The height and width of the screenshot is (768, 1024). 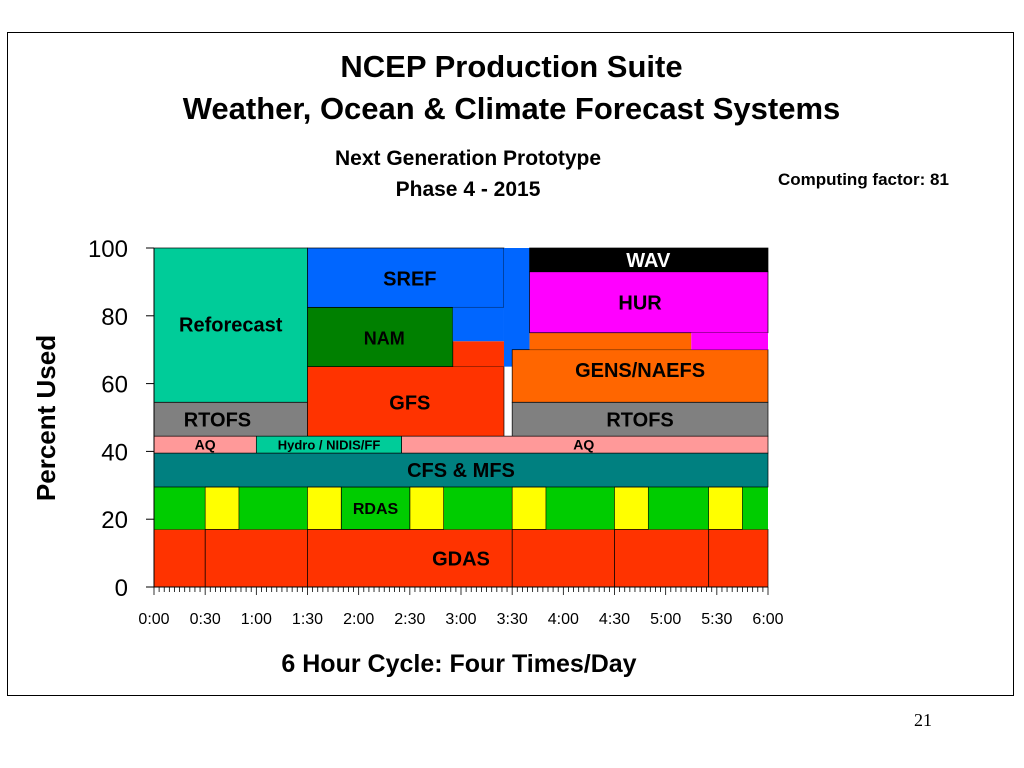 I want to click on block-label-AQ-left: AQ, so click(x=205, y=445).